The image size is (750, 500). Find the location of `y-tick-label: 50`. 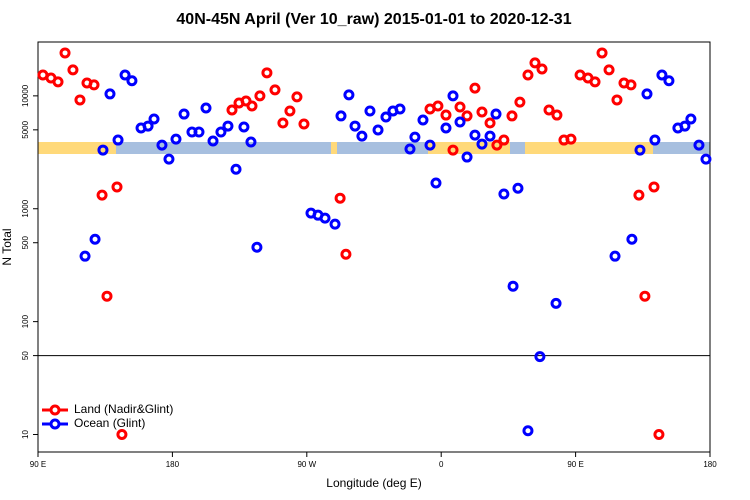

y-tick-label: 50 is located at coordinates (25, 355).